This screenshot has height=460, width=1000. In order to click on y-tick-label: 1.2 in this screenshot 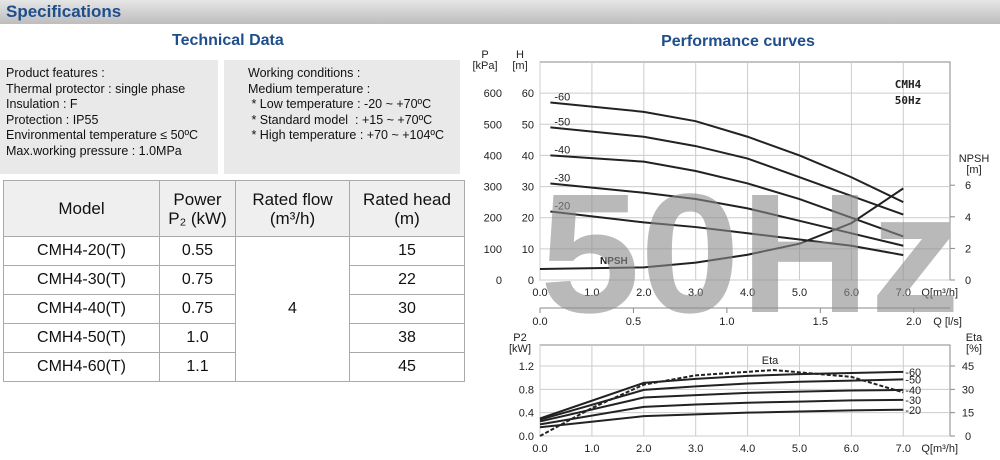, I will do `click(526, 367)`.